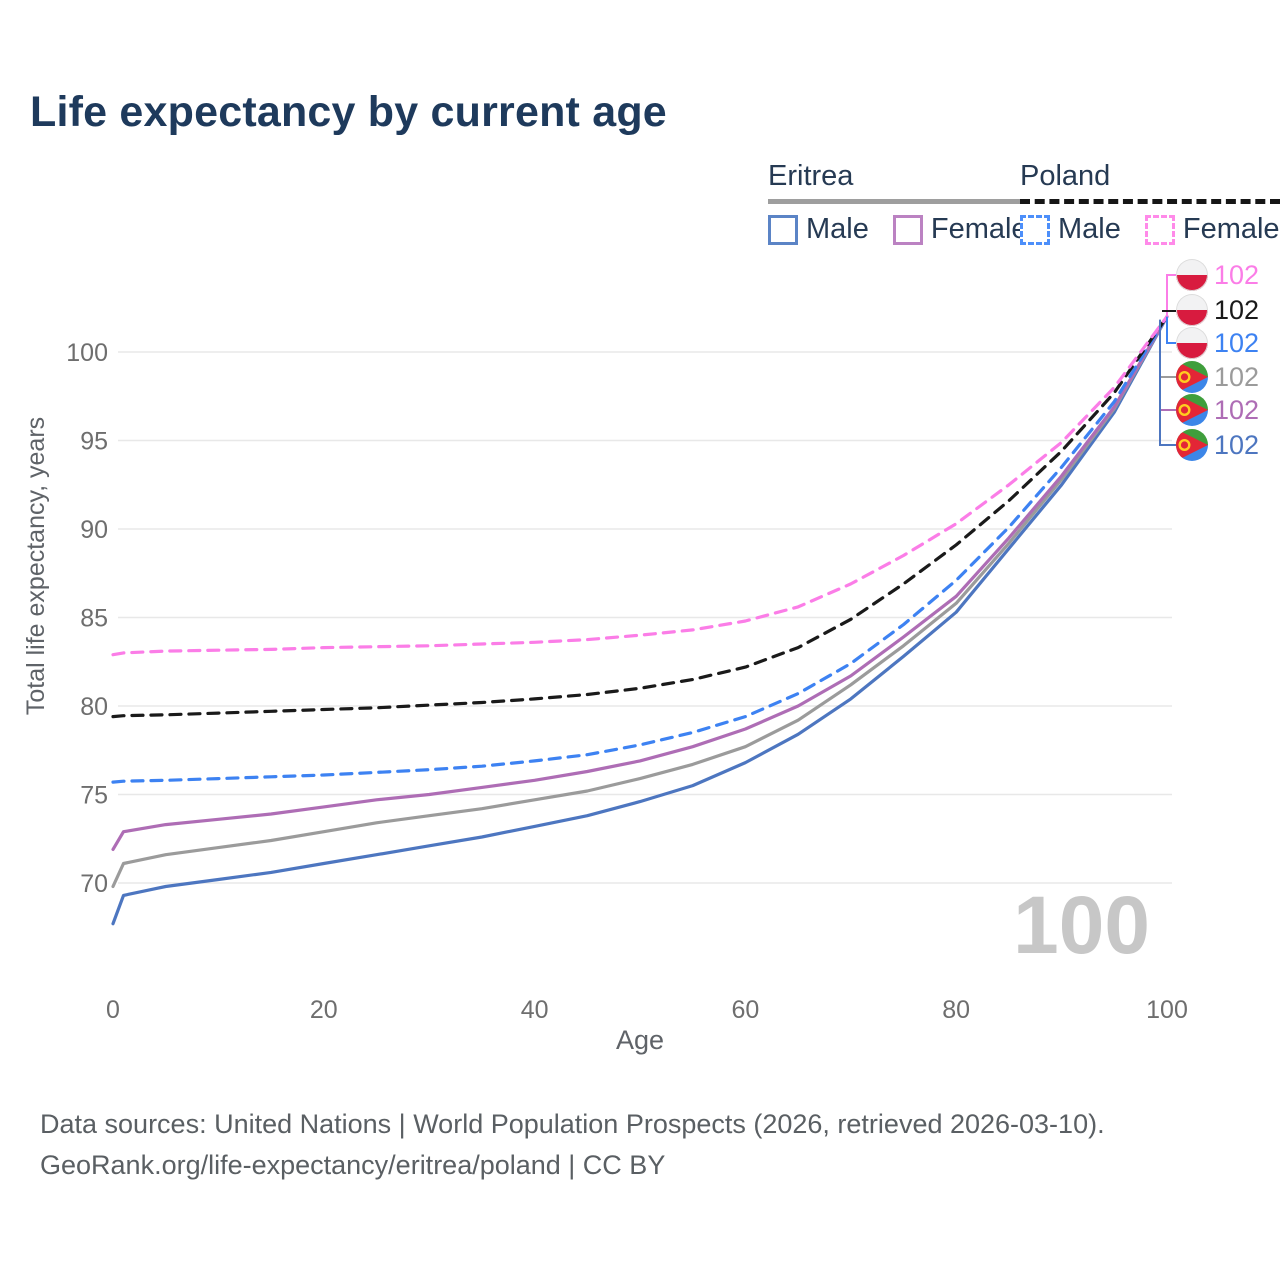  I want to click on legend-item-poland-female: Female, so click(1212, 229).